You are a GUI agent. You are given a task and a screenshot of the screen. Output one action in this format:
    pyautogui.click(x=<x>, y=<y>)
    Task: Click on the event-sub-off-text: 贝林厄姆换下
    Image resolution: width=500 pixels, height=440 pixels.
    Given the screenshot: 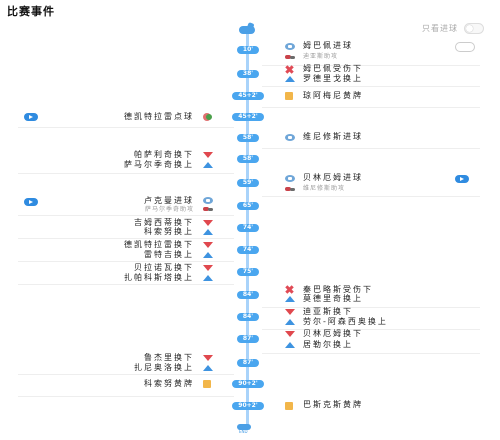 What is the action you would take?
    pyautogui.click(x=333, y=333)
    